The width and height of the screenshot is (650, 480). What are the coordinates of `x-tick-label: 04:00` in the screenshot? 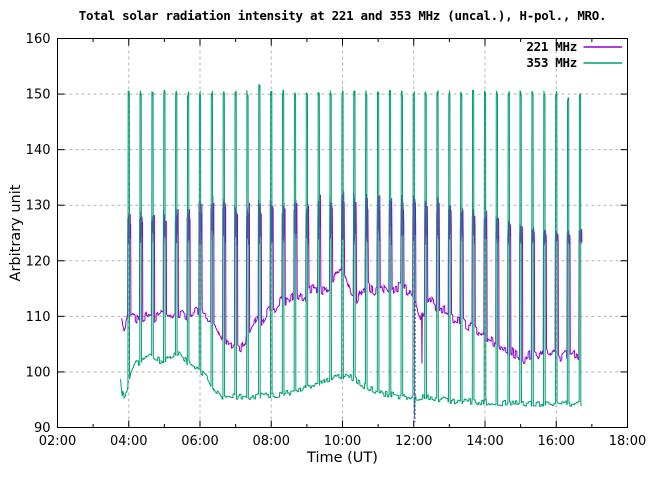 It's located at (128, 441).